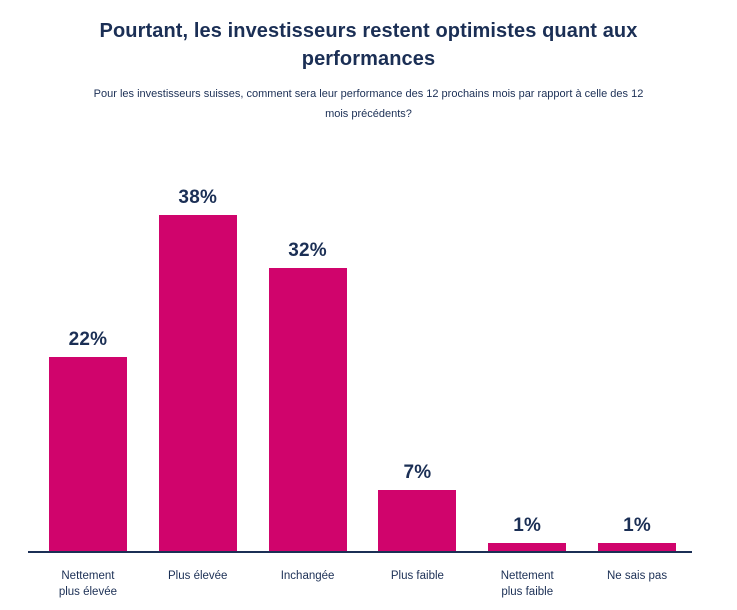 The image size is (737, 610). I want to click on bar-value-label: 38%, so click(198, 197).